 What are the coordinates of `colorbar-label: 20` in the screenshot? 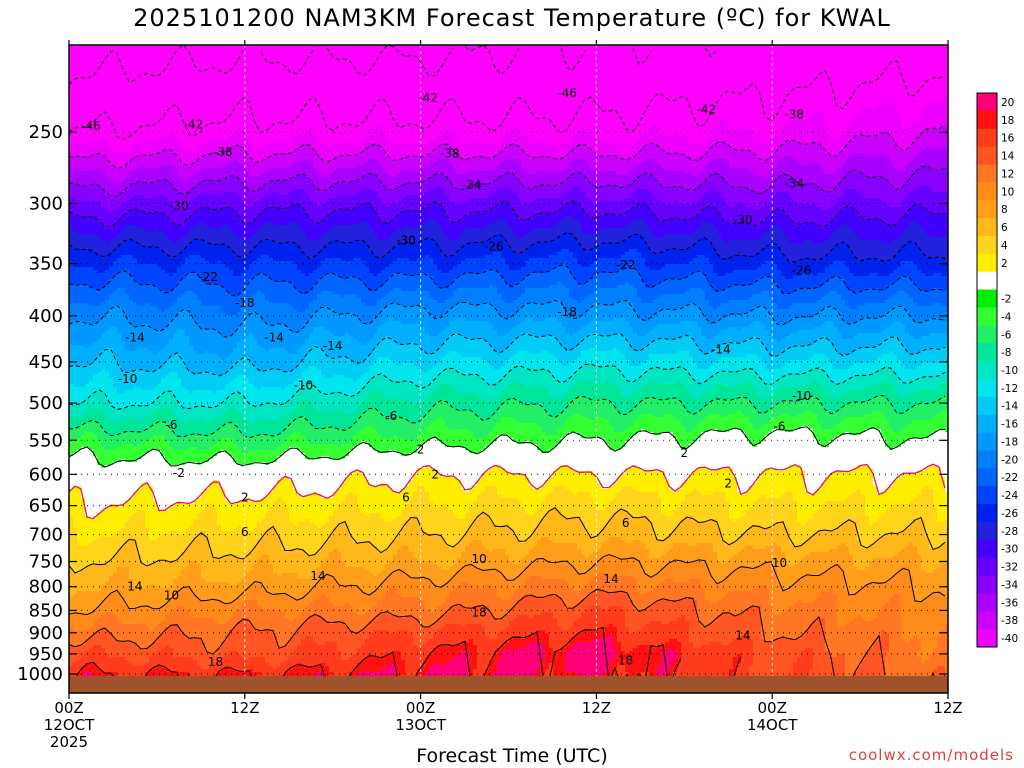 It's located at (1007, 103).